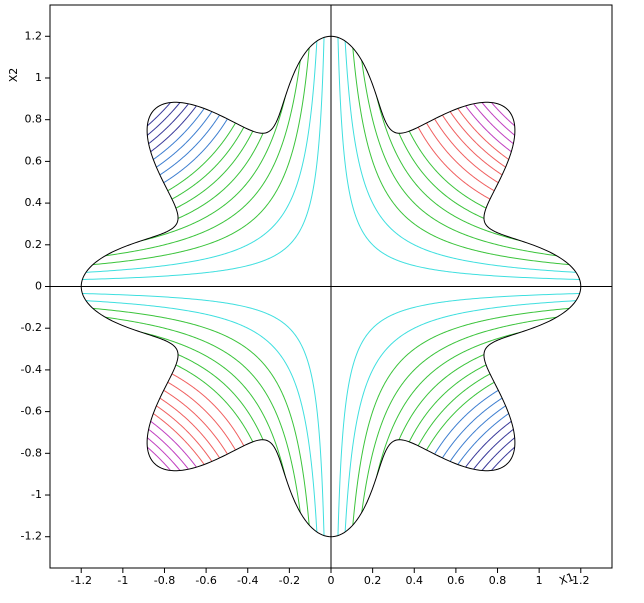 This screenshot has height=603, width=644. What do you see at coordinates (36, 494) in the screenshot?
I see `y-tick-label: -1` at bounding box center [36, 494].